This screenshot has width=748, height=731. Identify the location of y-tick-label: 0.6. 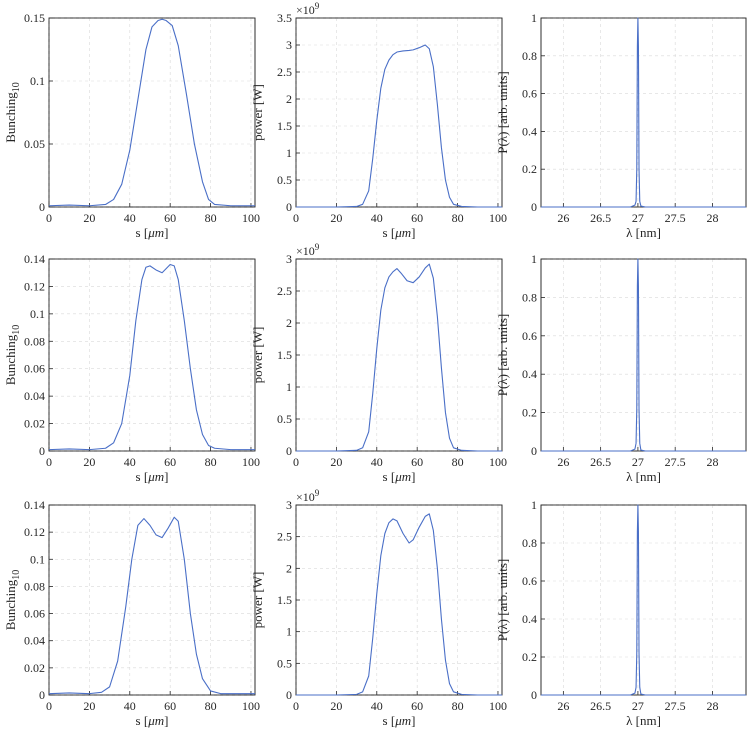
(529, 336).